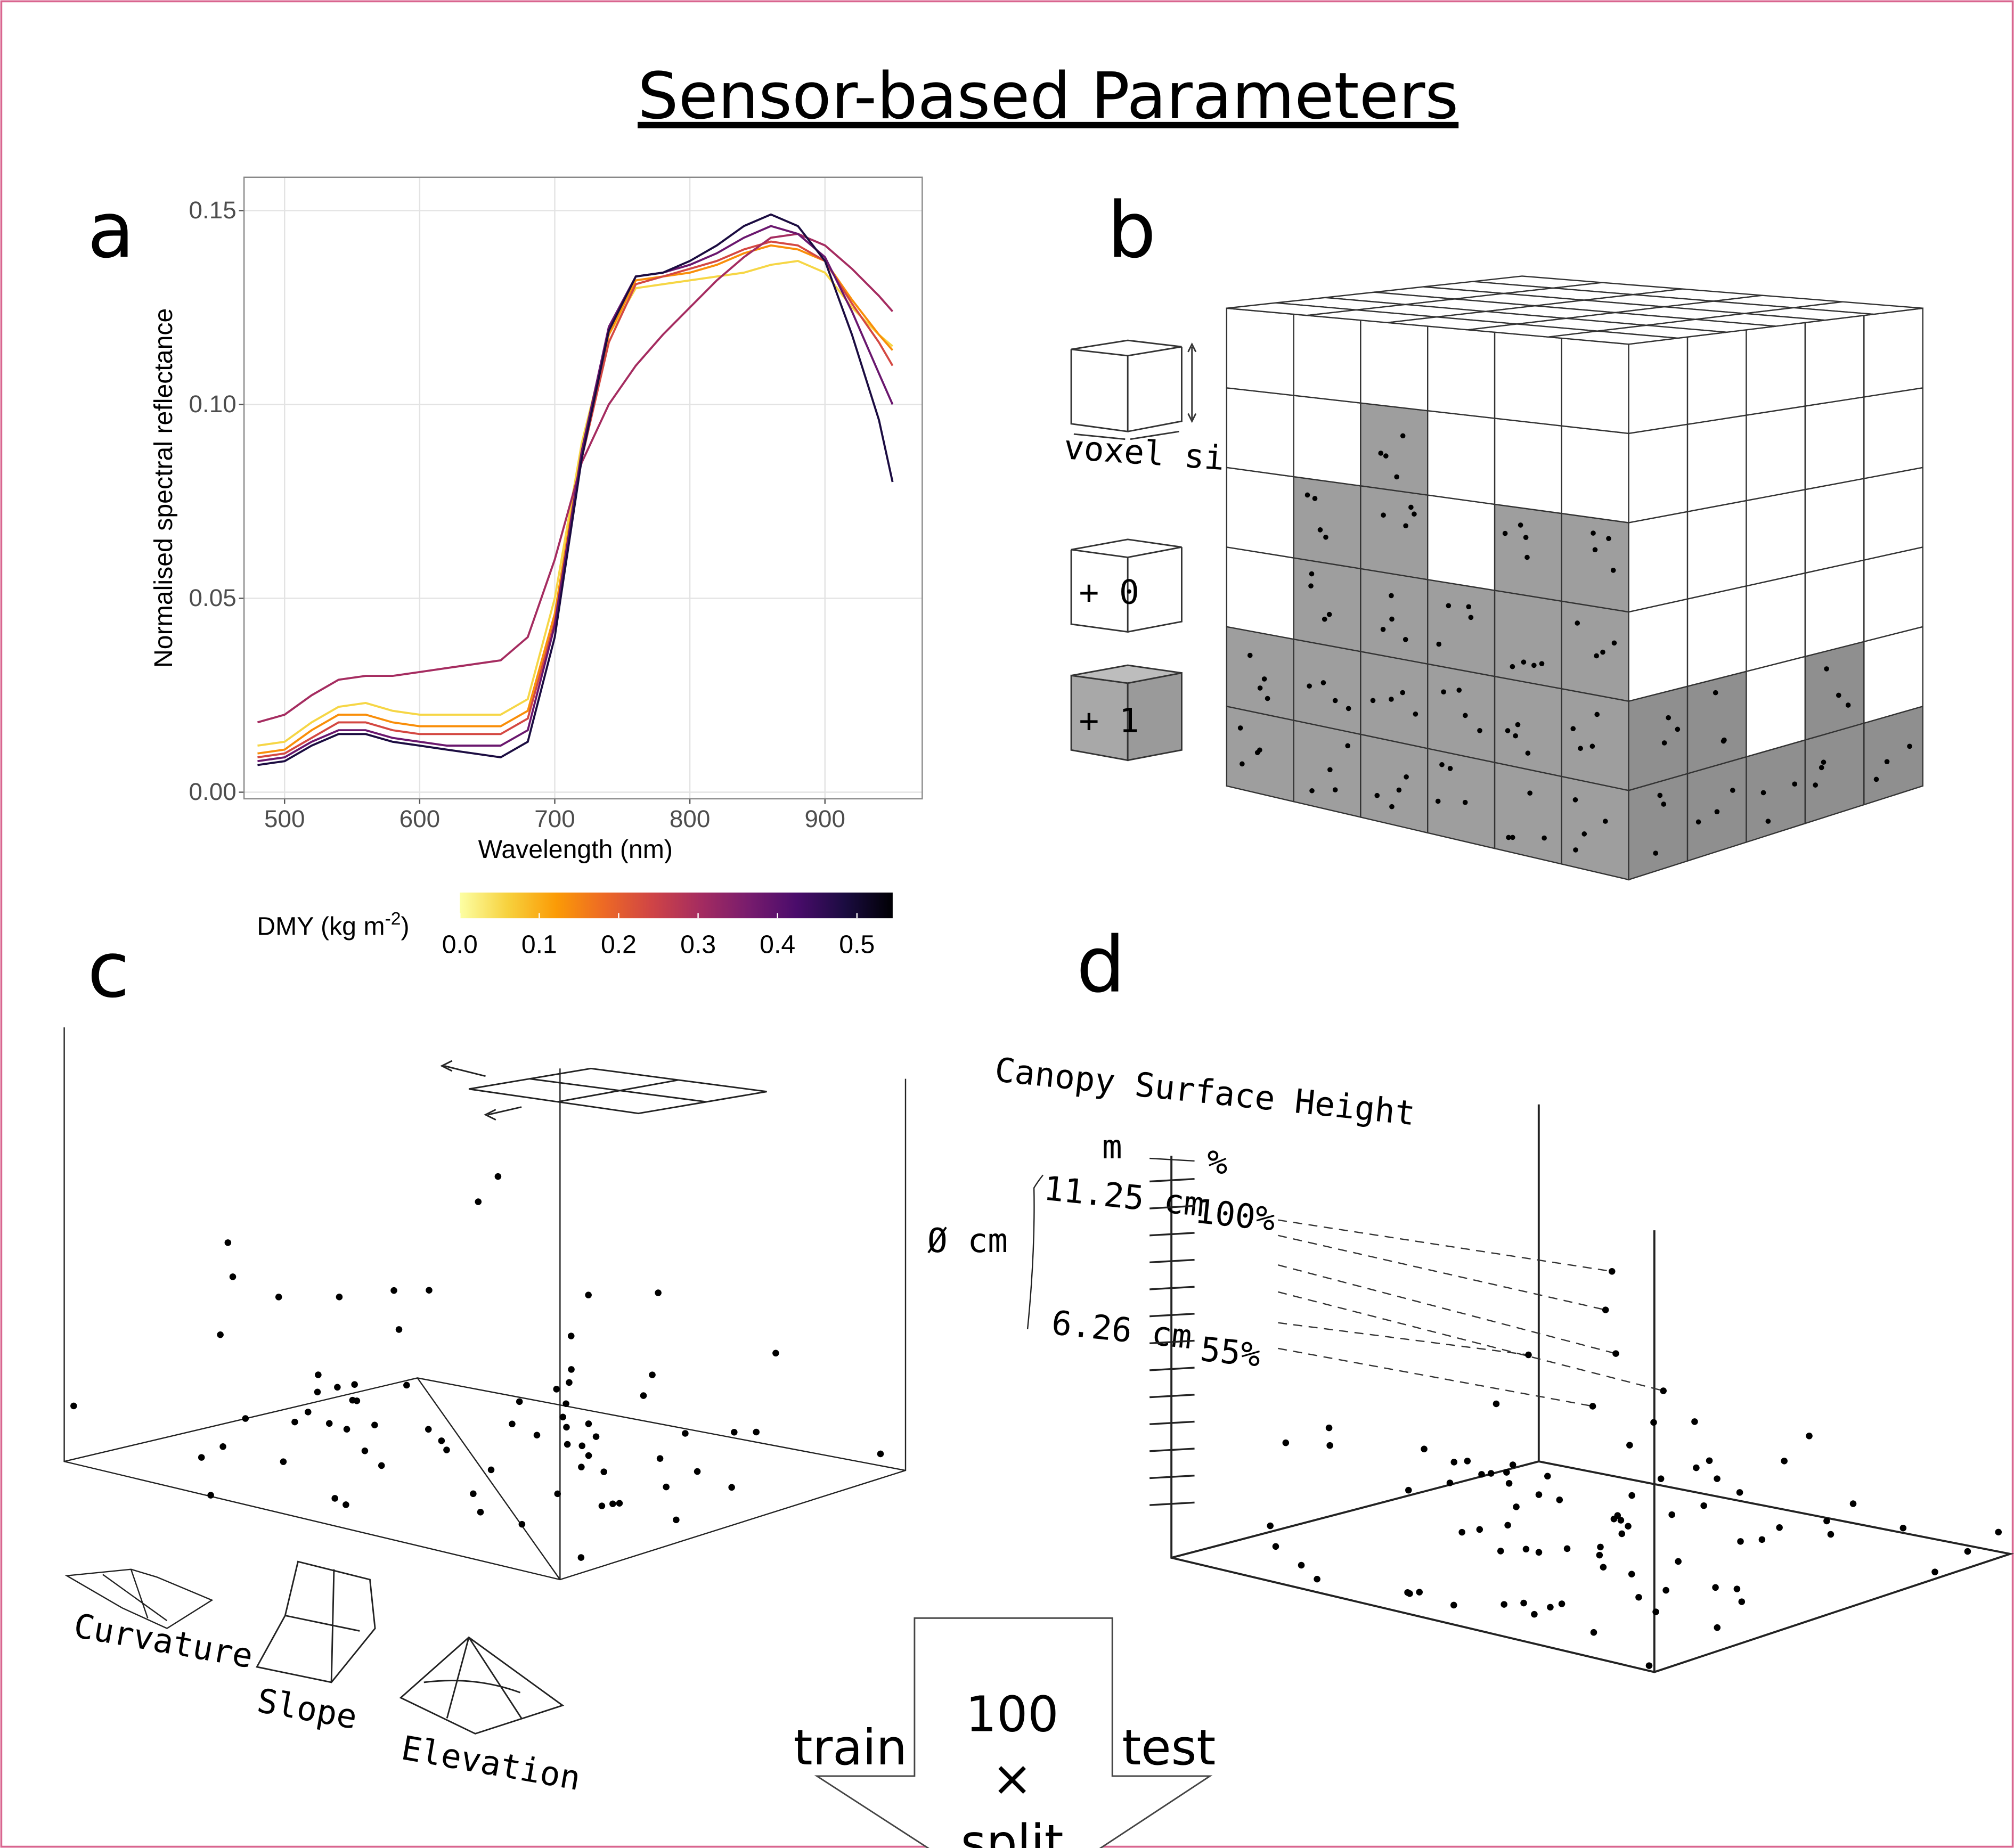 The image size is (2014, 1848). What do you see at coordinates (108, 970) in the screenshot?
I see `panel-label: c` at bounding box center [108, 970].